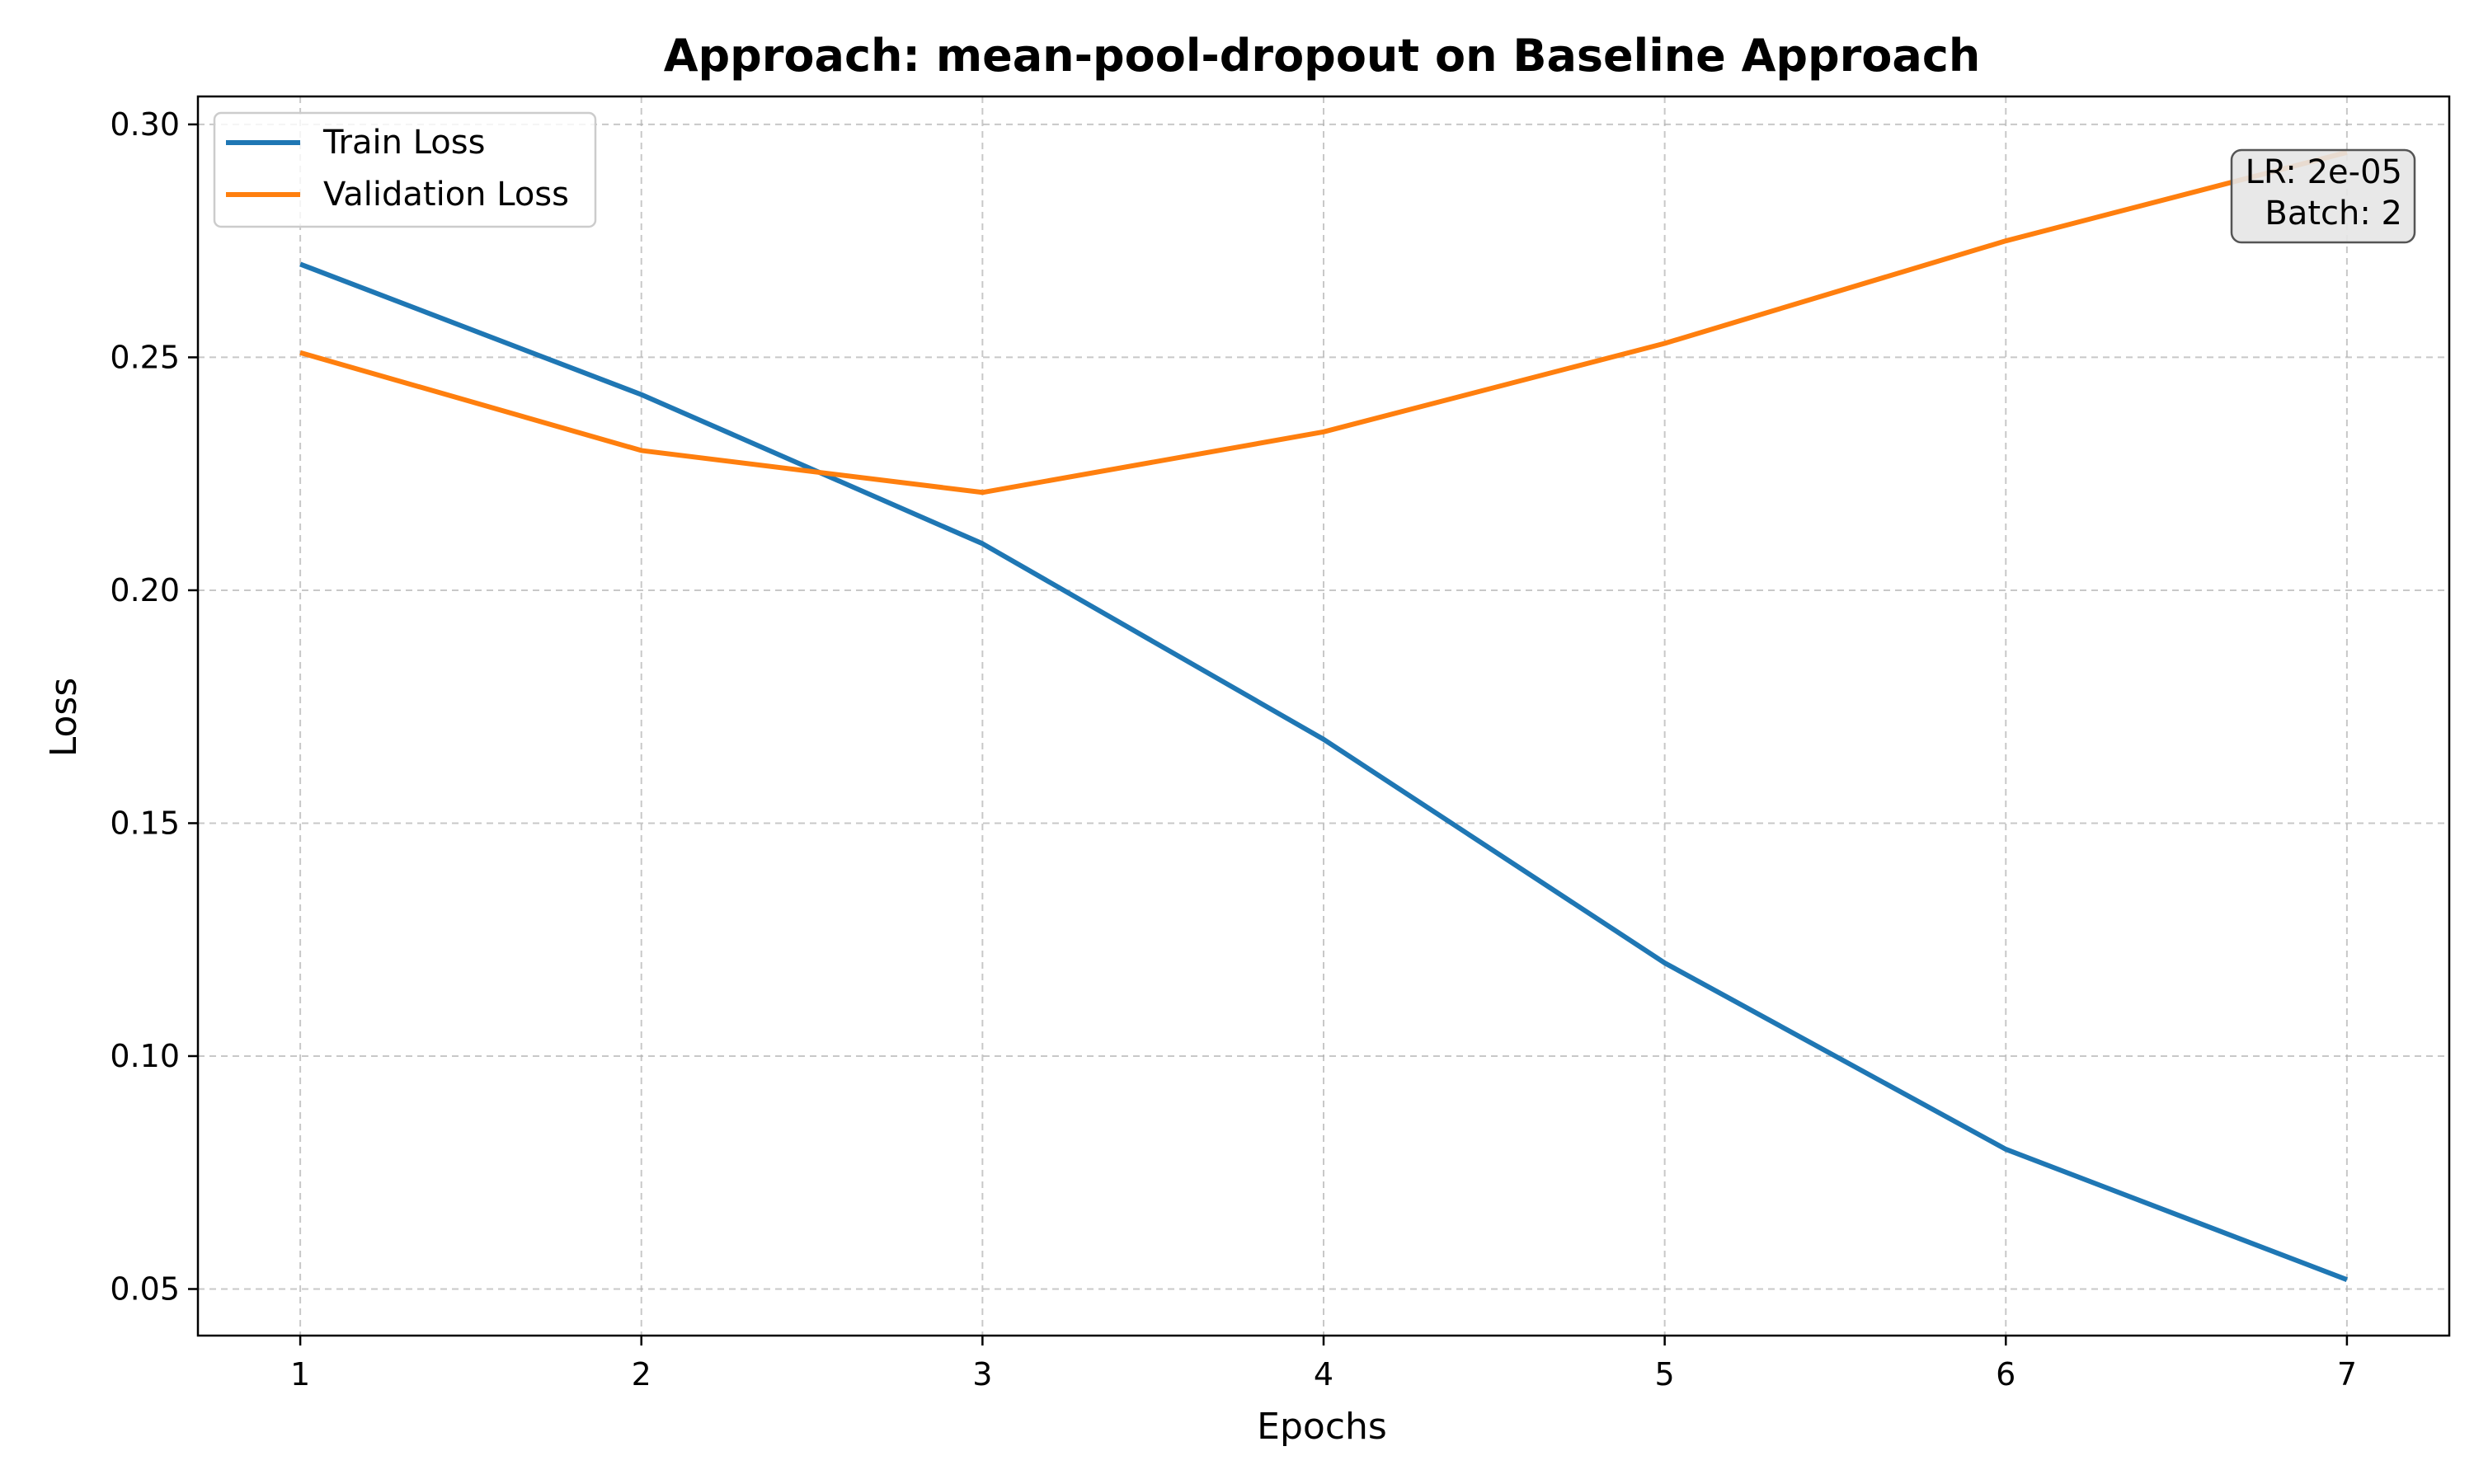 This screenshot has width=2474, height=1484. What do you see at coordinates (982, 1374) in the screenshot?
I see `x-tick-label: 3` at bounding box center [982, 1374].